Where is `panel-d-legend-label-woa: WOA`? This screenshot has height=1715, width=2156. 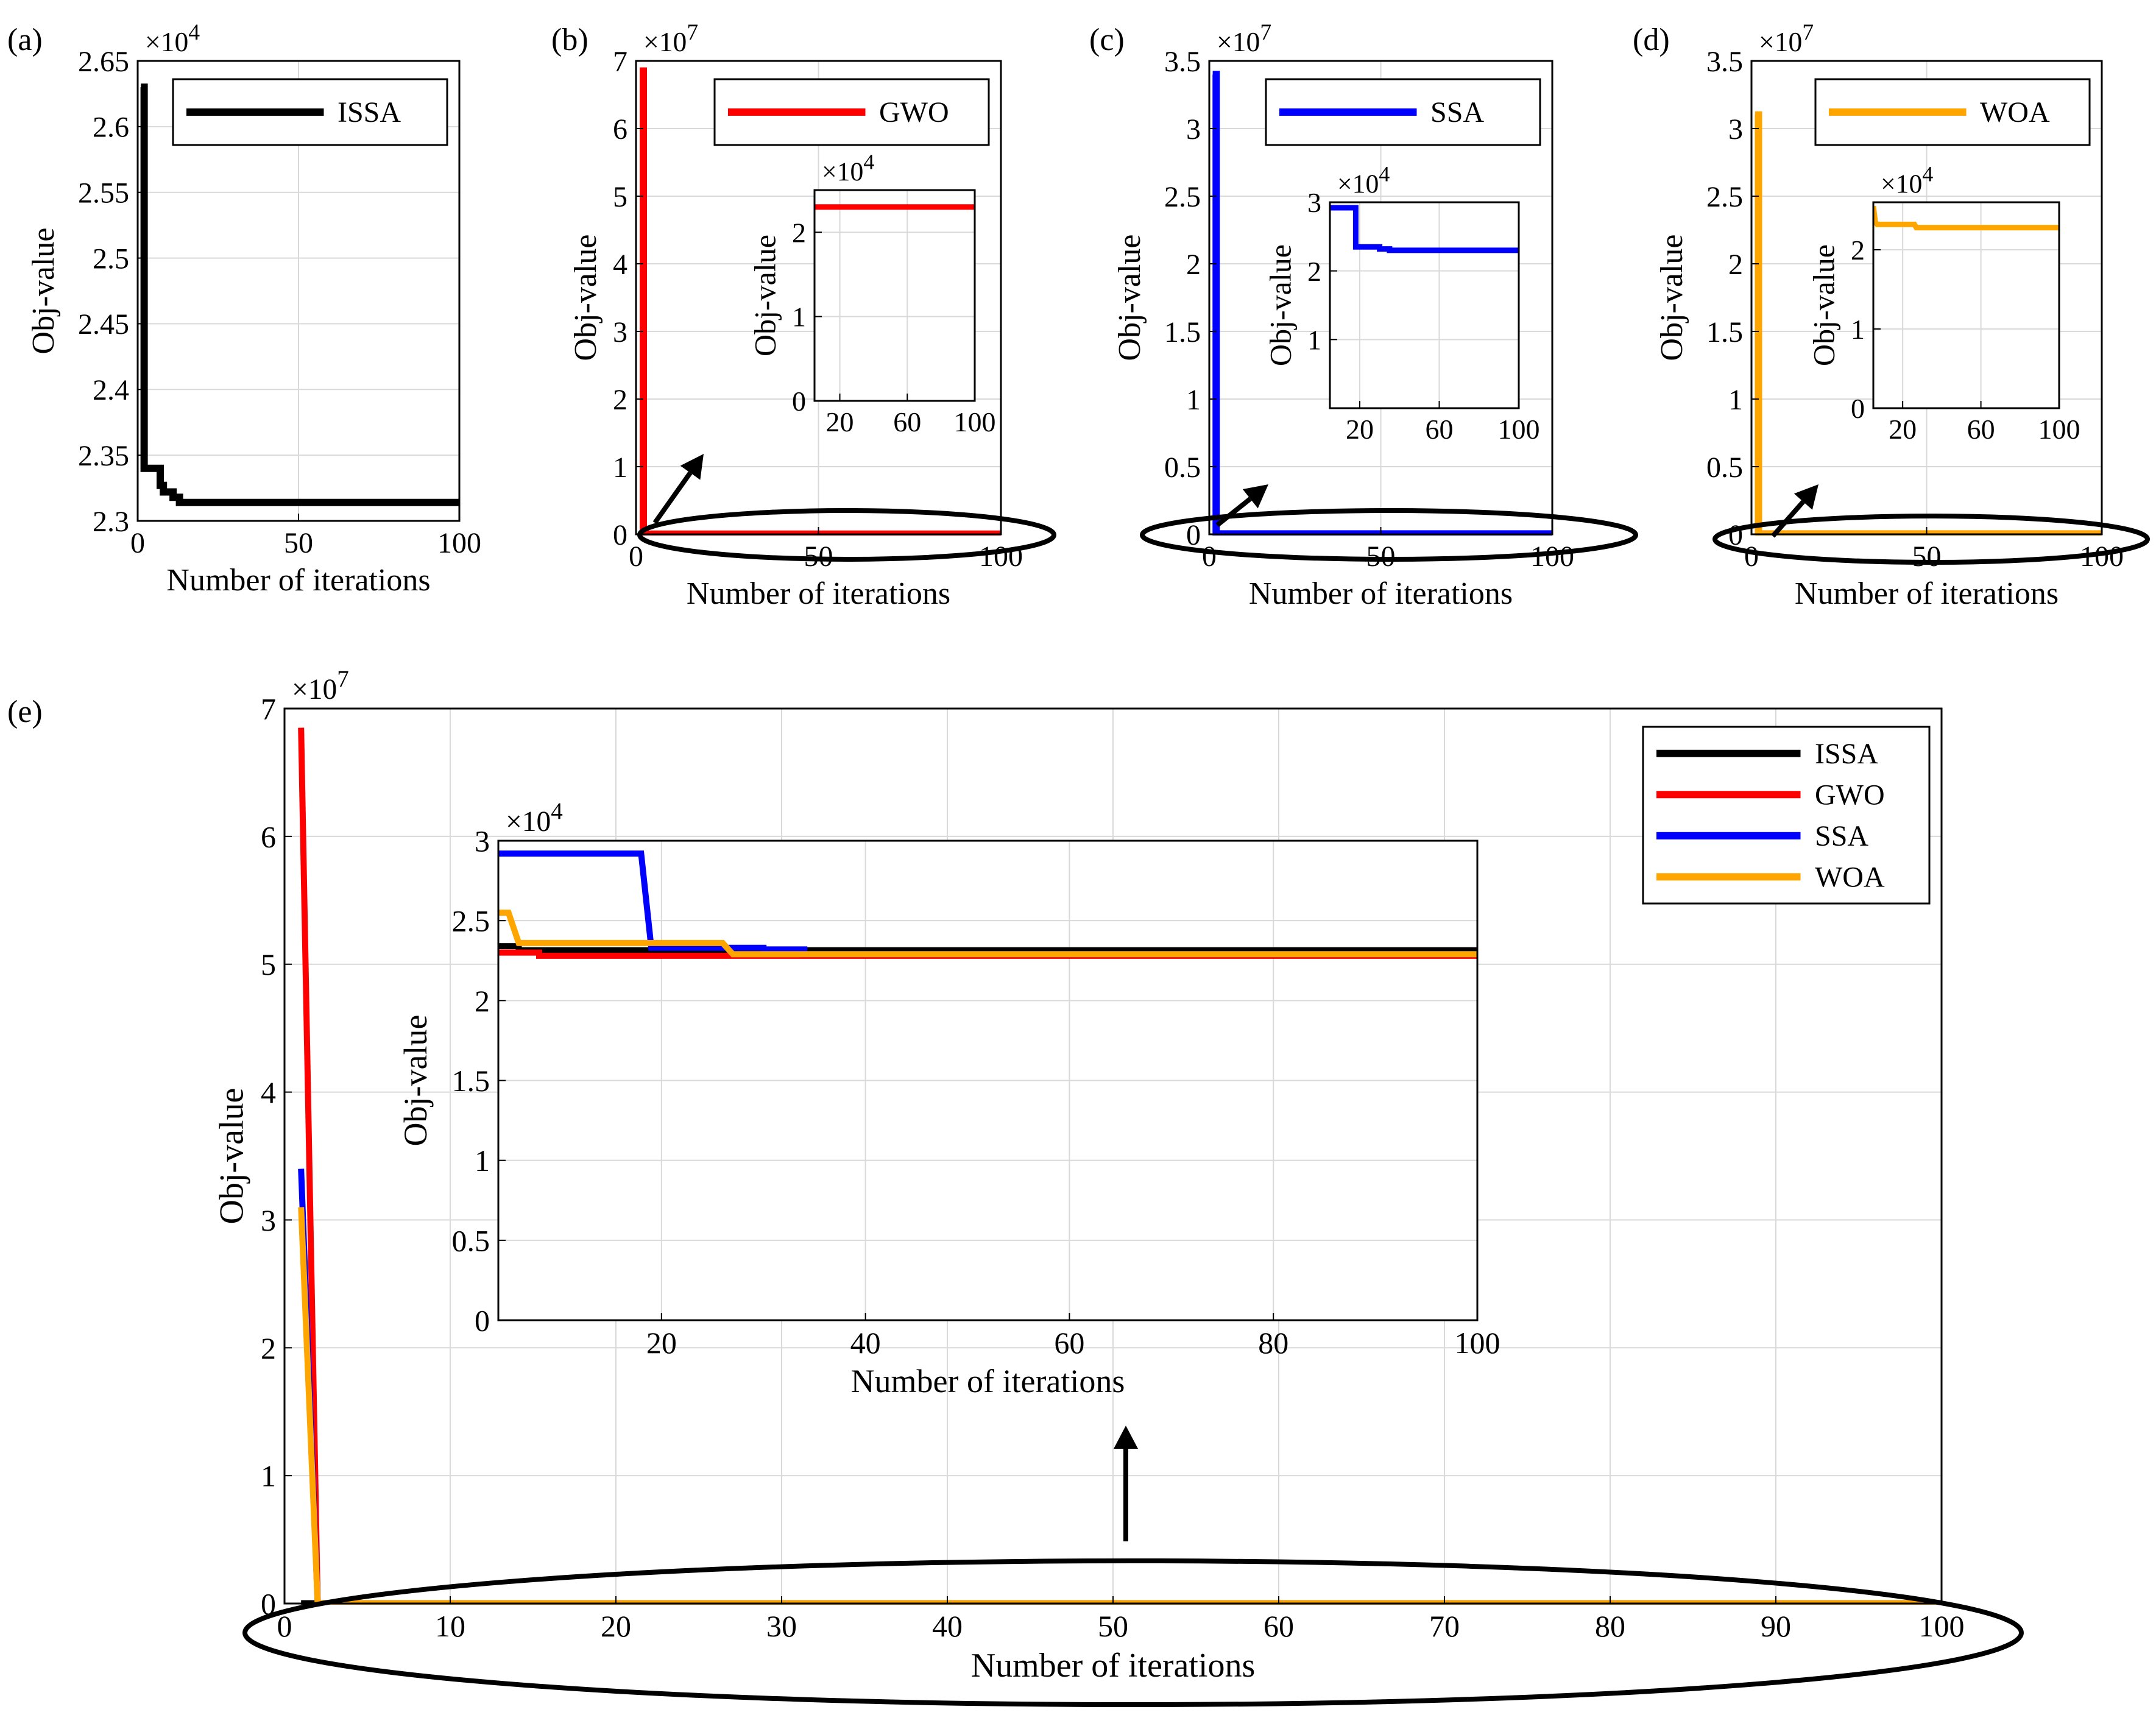 panel-d-legend-label-woa: WOA is located at coordinates (2015, 113).